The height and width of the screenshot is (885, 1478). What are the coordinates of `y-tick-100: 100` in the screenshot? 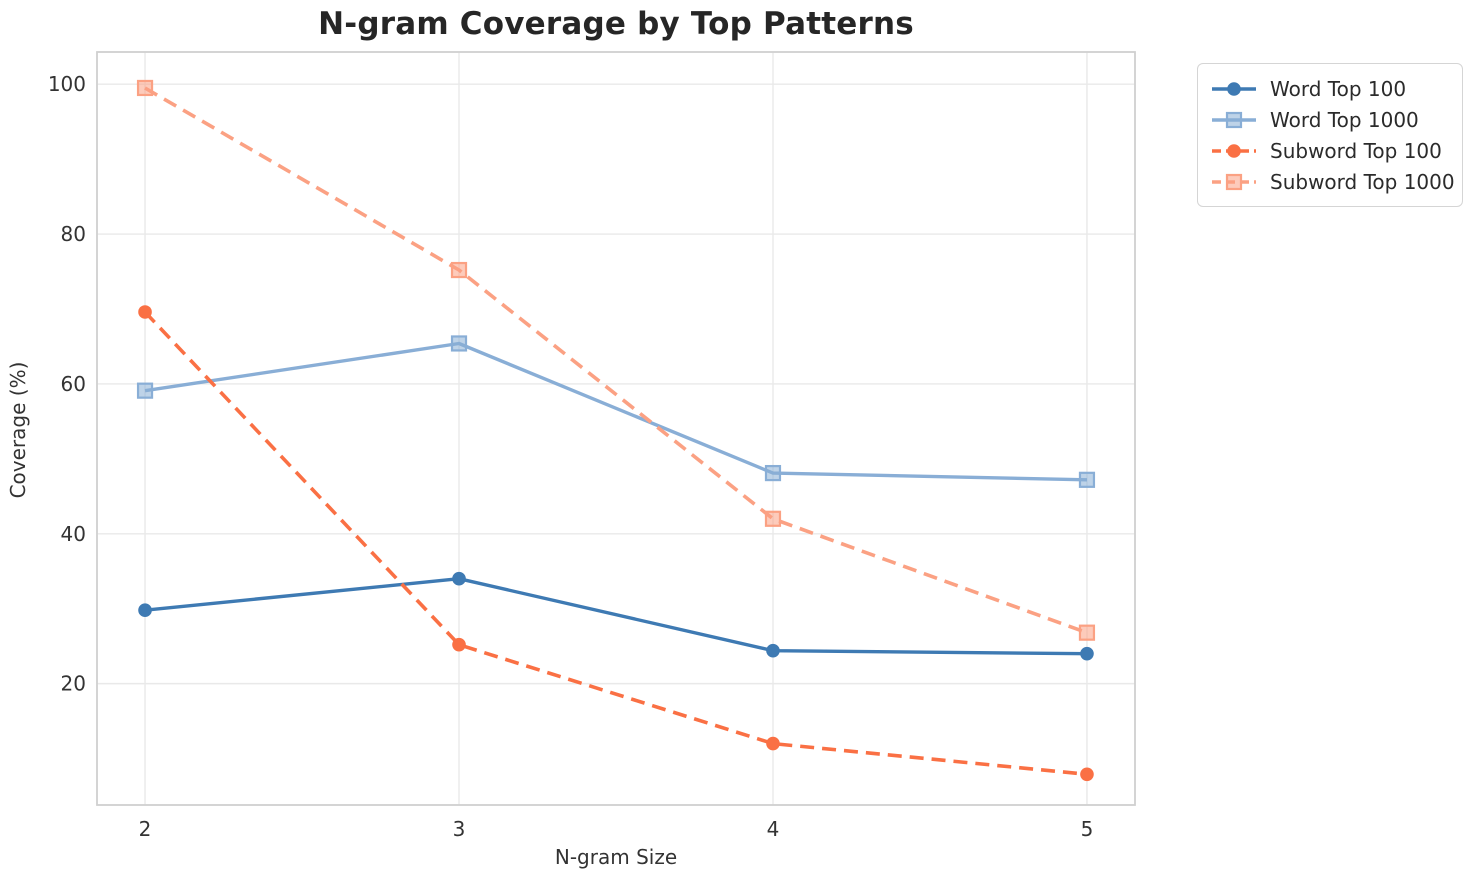 It's located at (67, 84).